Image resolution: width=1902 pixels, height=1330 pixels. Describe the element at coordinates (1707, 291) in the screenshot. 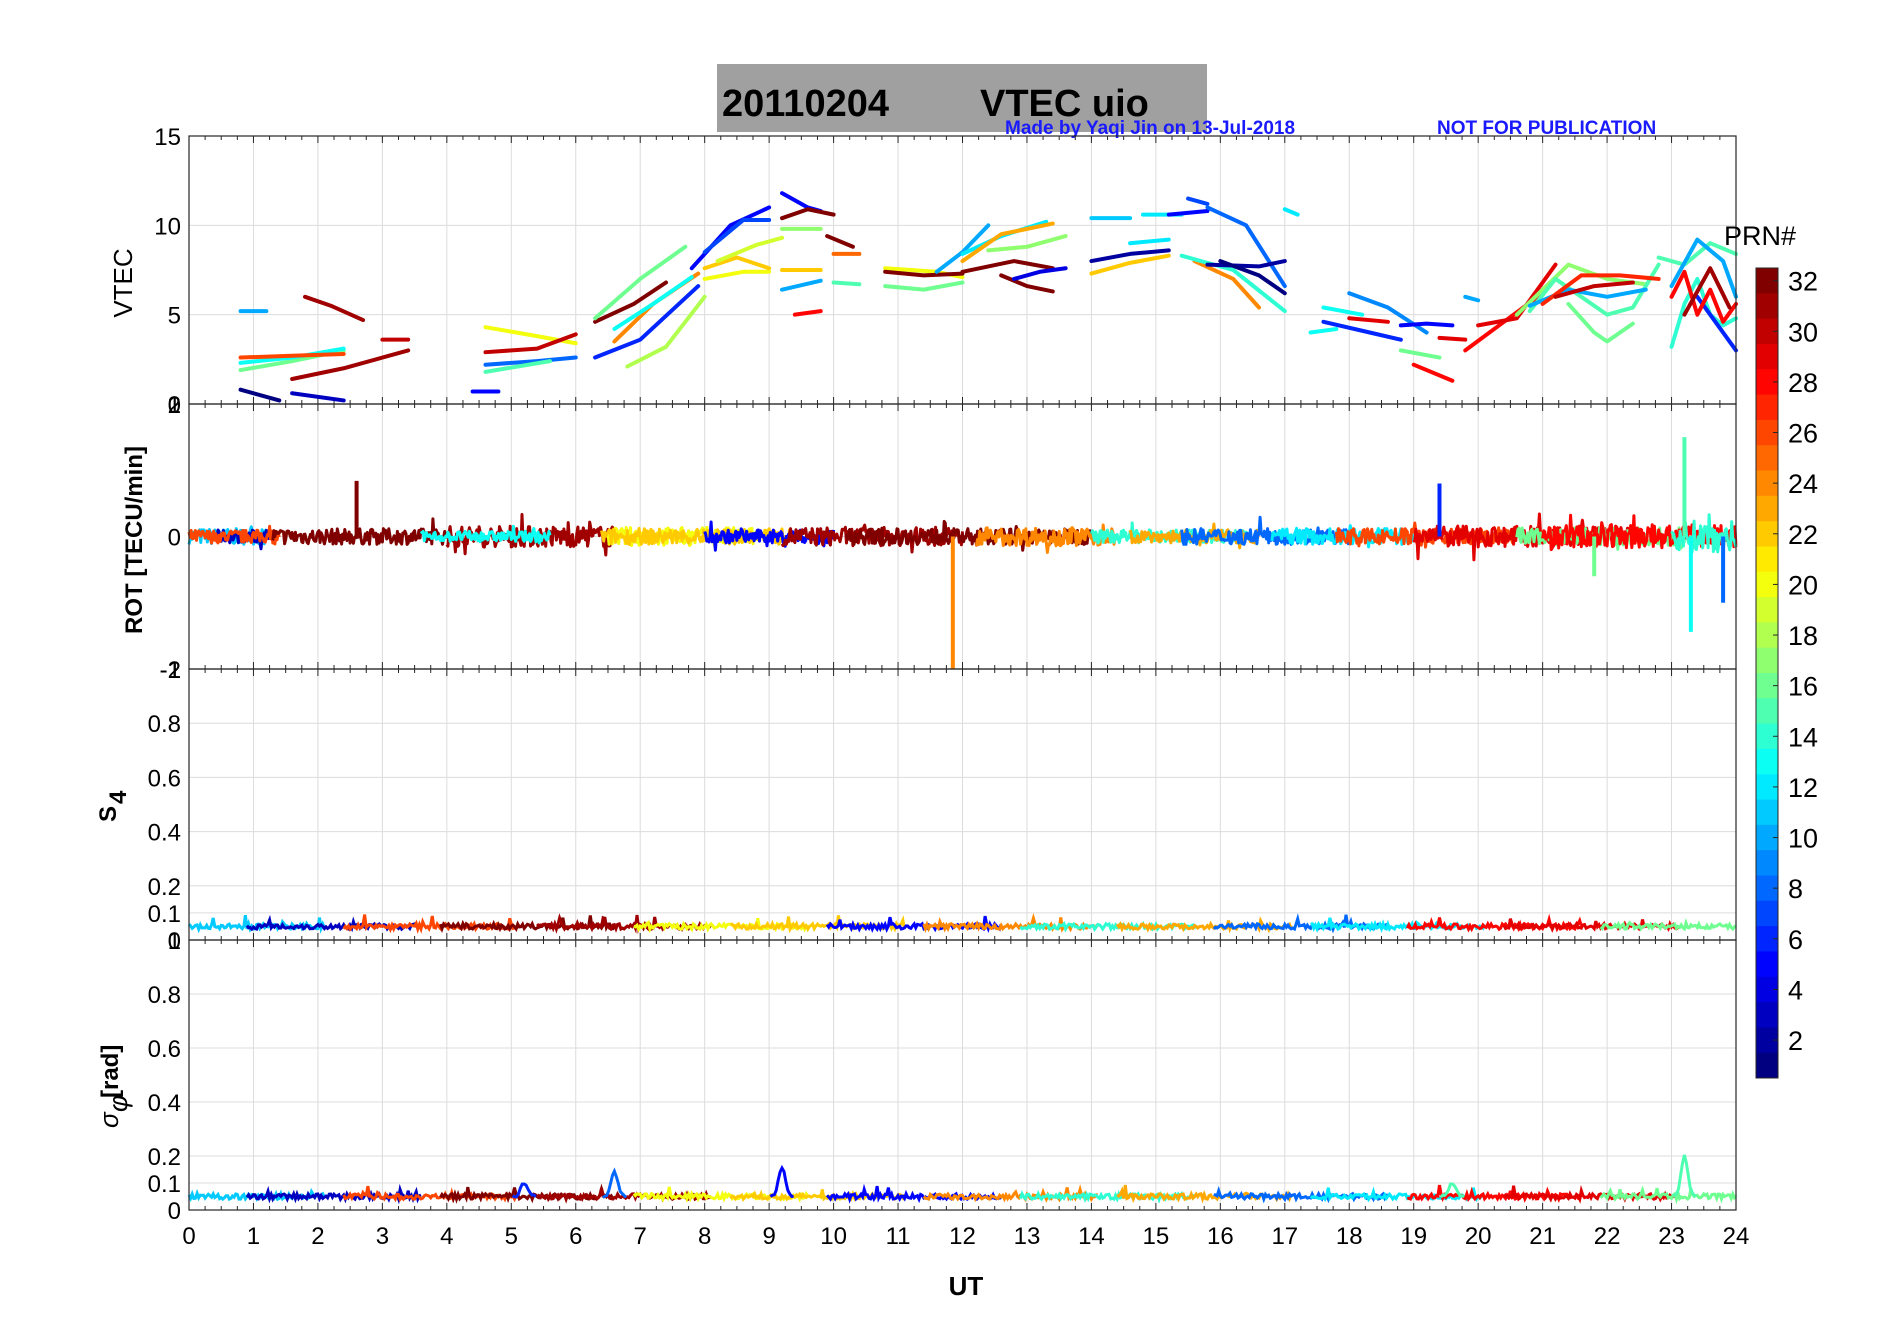

I see `vtec-series-prn31` at that location.